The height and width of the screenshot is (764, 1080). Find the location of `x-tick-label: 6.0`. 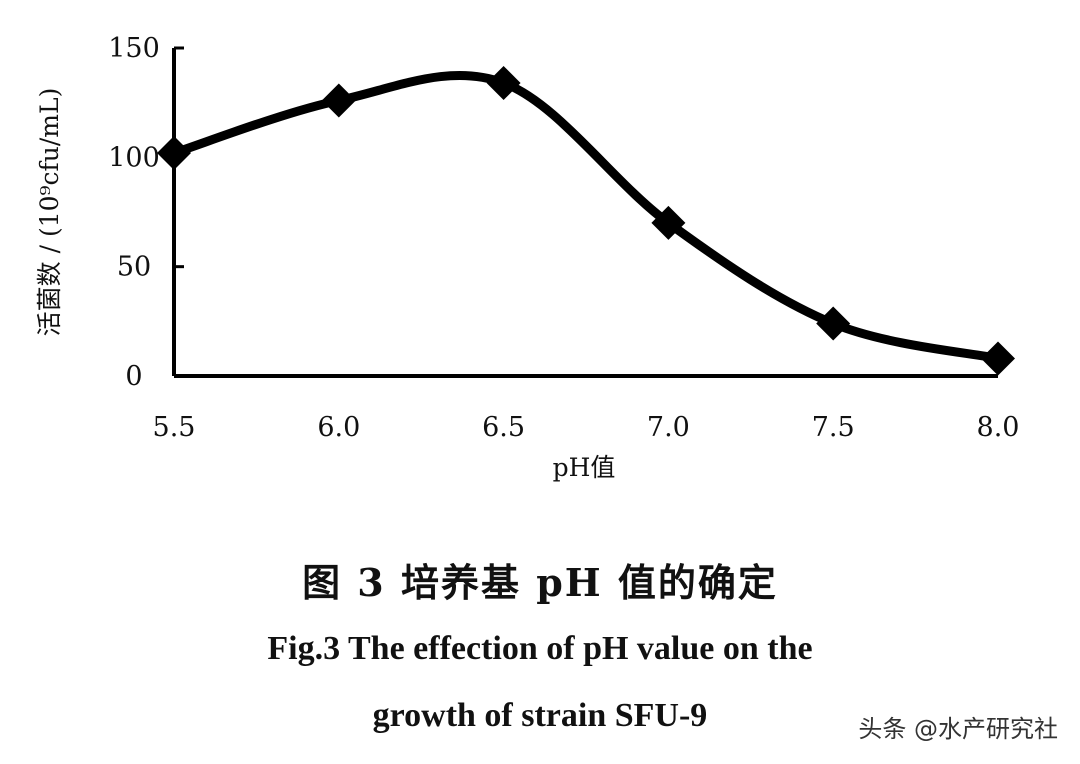

x-tick-label: 6.0 is located at coordinates (338, 427).